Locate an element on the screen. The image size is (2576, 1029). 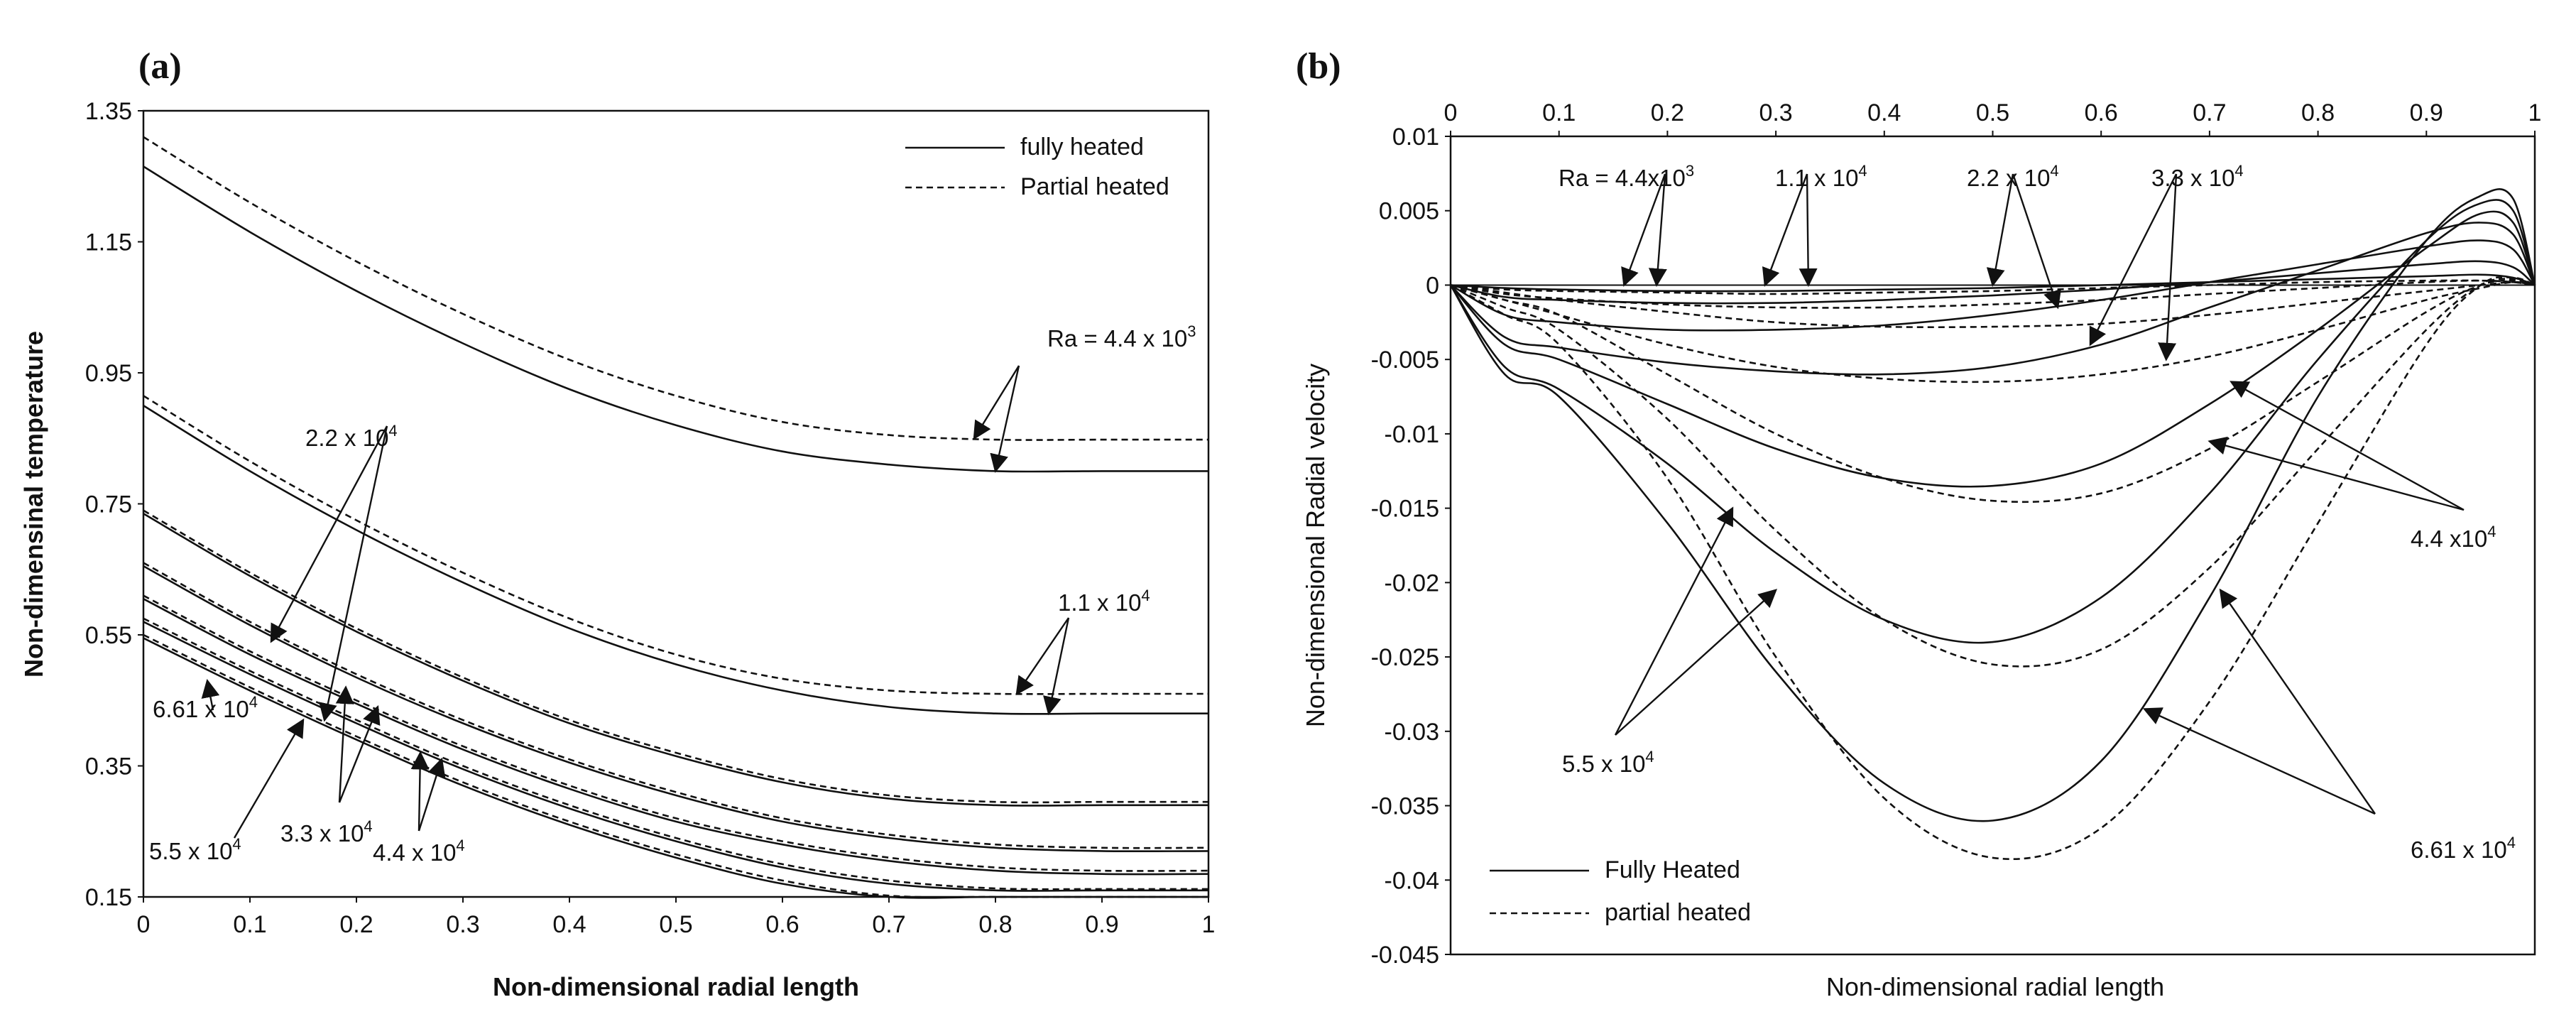
chart-b-x-tick-label: 0.1 is located at coordinates (1559, 112).